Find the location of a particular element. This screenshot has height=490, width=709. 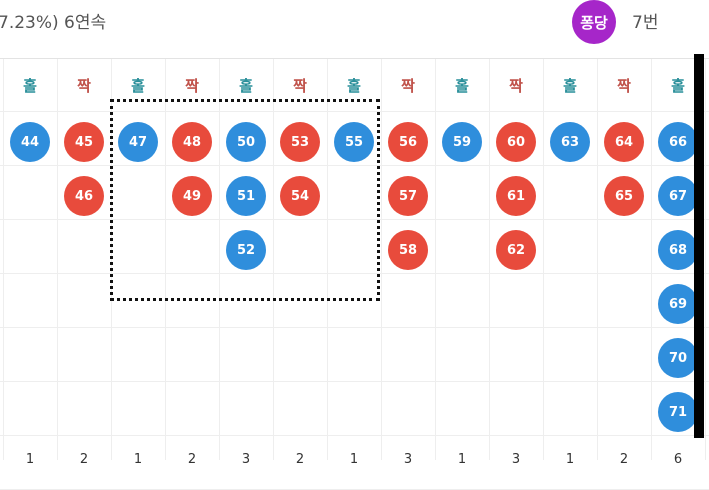

result-ball-even: 56 is located at coordinates (408, 142).